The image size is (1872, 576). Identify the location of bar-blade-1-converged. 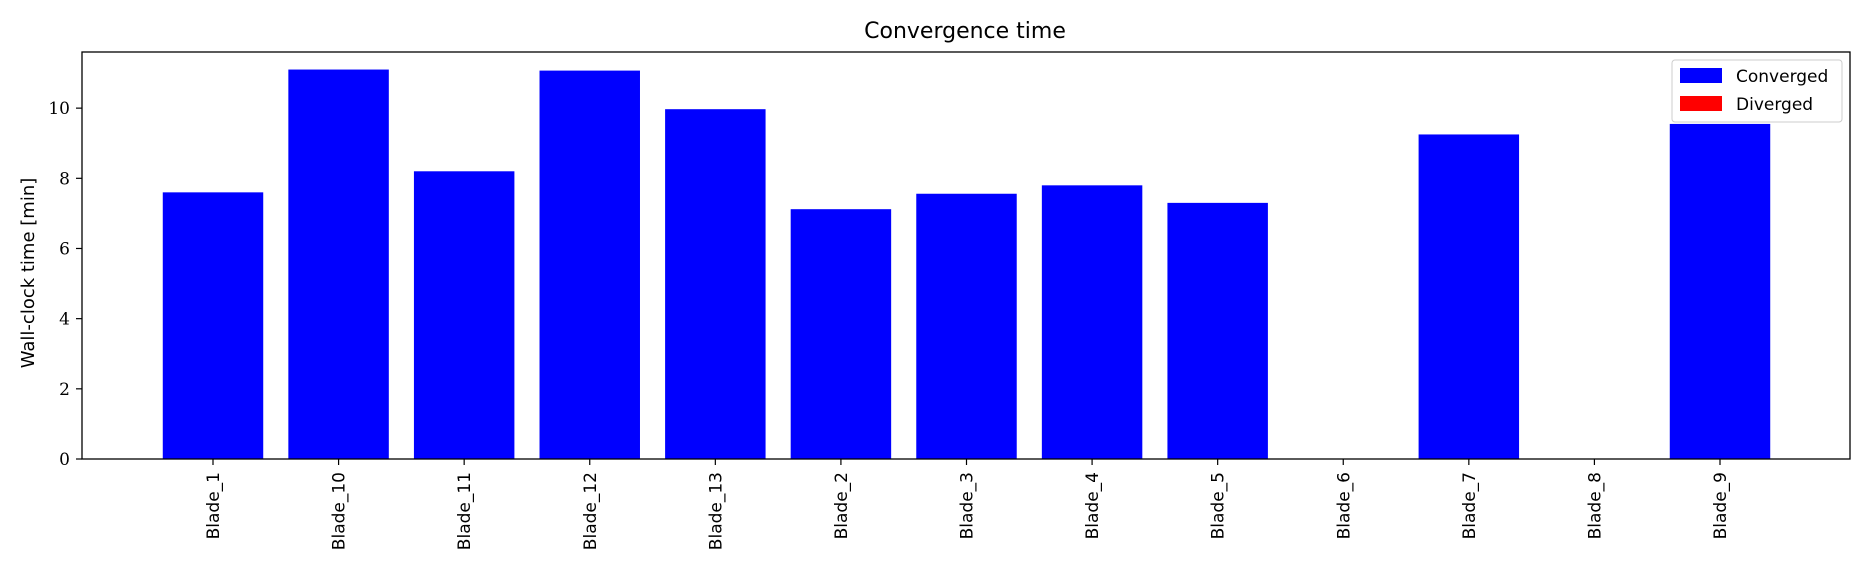
(213, 325).